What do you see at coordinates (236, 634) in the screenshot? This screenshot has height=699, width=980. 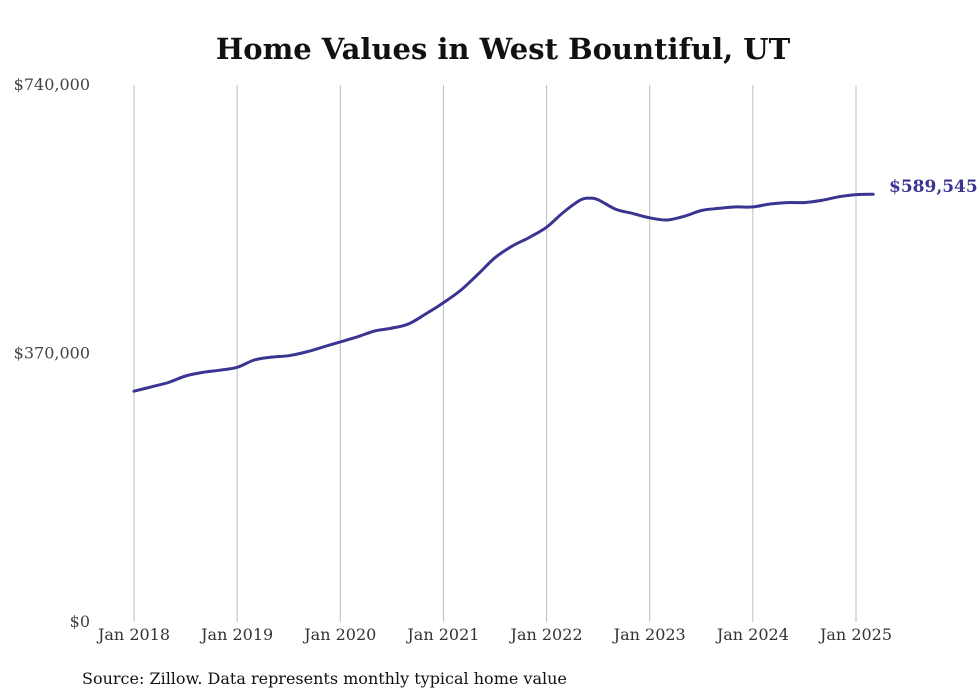 I see `x-tick-label: Jan 2019` at bounding box center [236, 634].